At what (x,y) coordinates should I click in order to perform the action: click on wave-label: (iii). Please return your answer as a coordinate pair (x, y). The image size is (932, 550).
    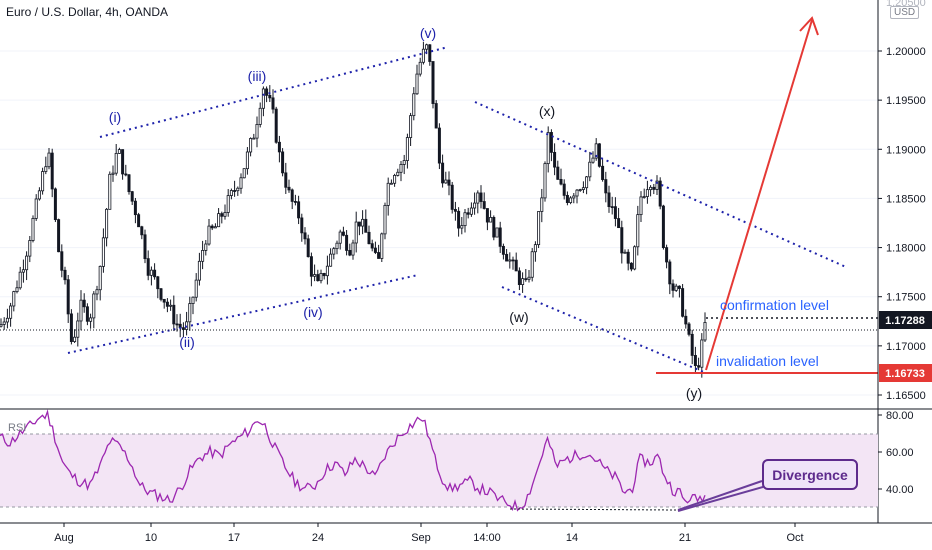
    Looking at the image, I should click on (257, 76).